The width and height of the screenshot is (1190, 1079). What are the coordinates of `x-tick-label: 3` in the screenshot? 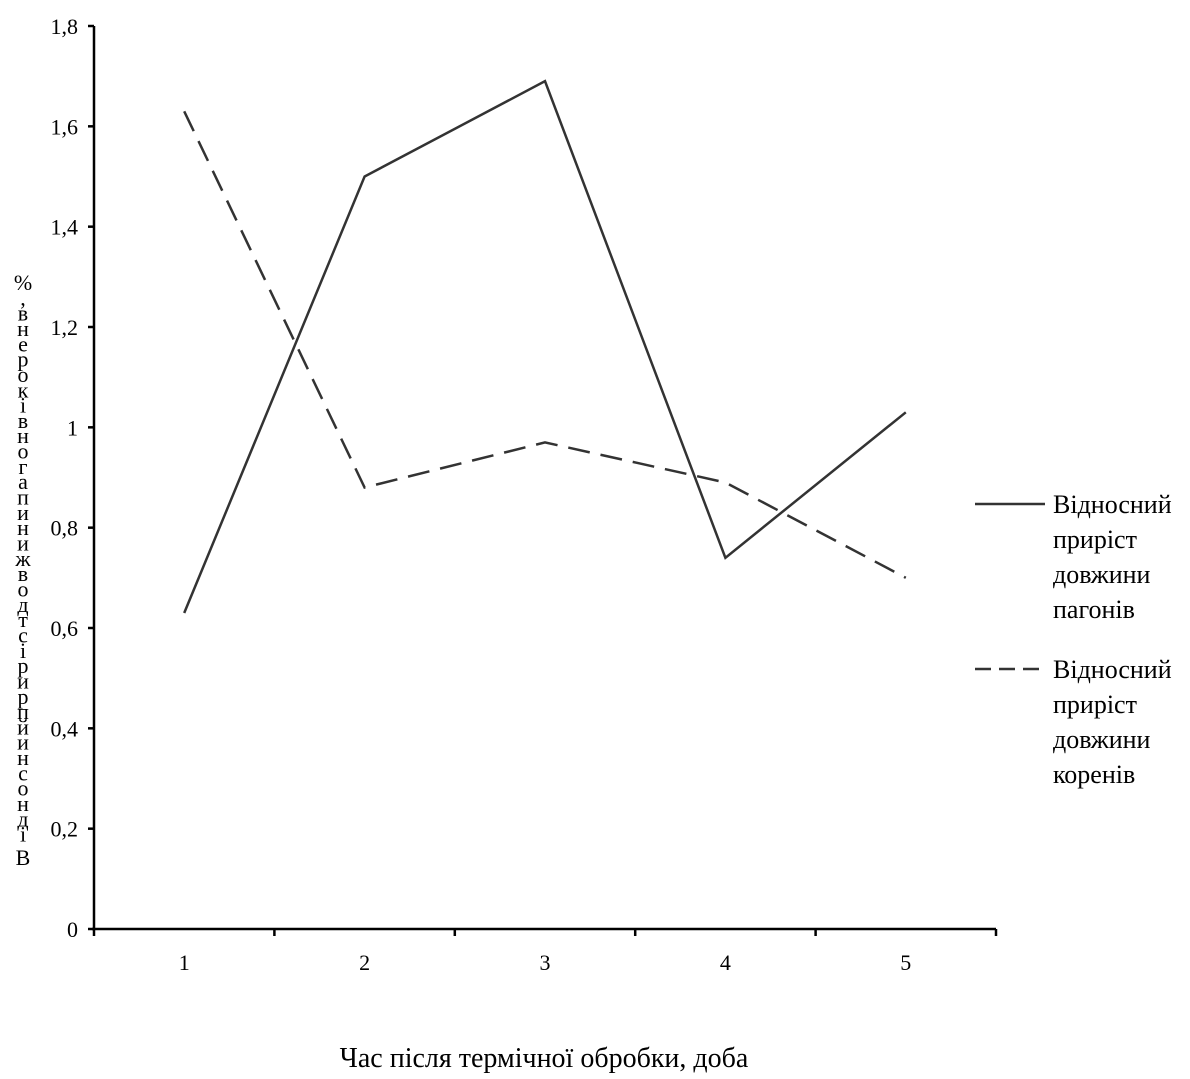 It's located at (545, 962).